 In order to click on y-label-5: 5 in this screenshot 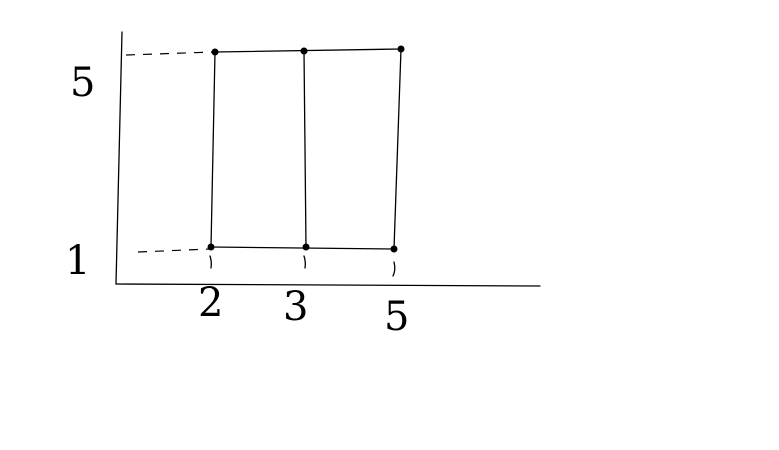, I will do `click(82, 83)`.